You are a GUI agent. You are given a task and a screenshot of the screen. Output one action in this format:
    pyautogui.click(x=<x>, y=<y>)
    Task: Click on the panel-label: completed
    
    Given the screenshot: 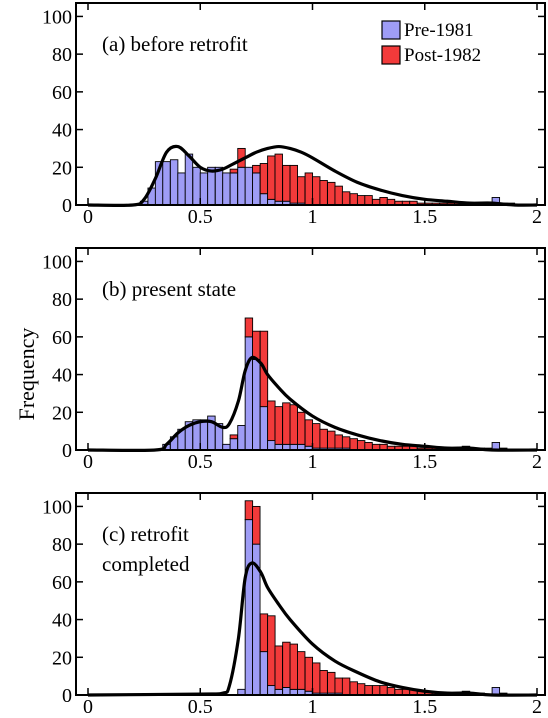 What is the action you would take?
    pyautogui.click(x=146, y=564)
    